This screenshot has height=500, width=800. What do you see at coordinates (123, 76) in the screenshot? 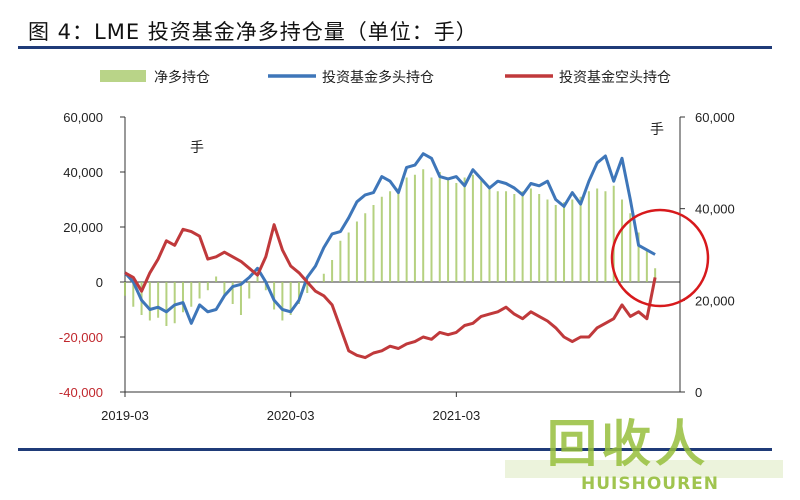
I see `legend-swatch-bar` at bounding box center [123, 76].